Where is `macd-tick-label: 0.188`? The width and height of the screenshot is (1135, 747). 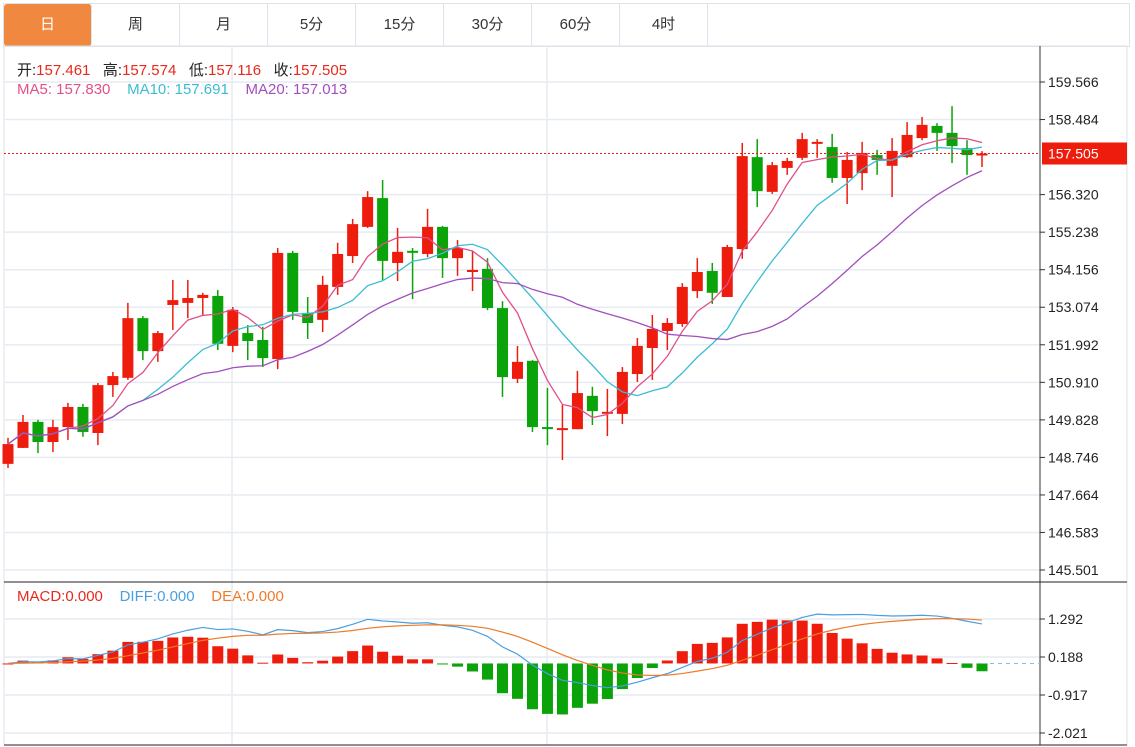
macd-tick-label: 0.188 is located at coordinates (1065, 657).